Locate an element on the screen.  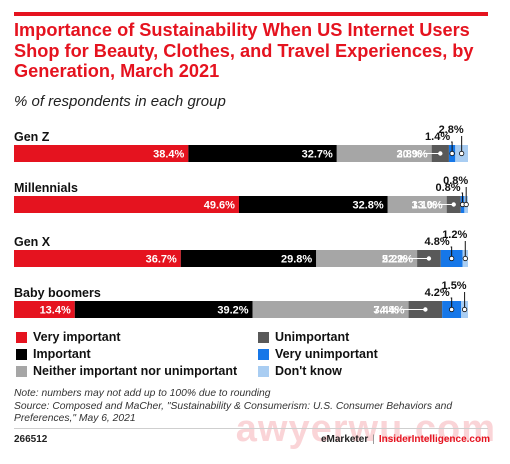
data-label-baby-boomers-important: 39.2% is located at coordinates (232, 311).